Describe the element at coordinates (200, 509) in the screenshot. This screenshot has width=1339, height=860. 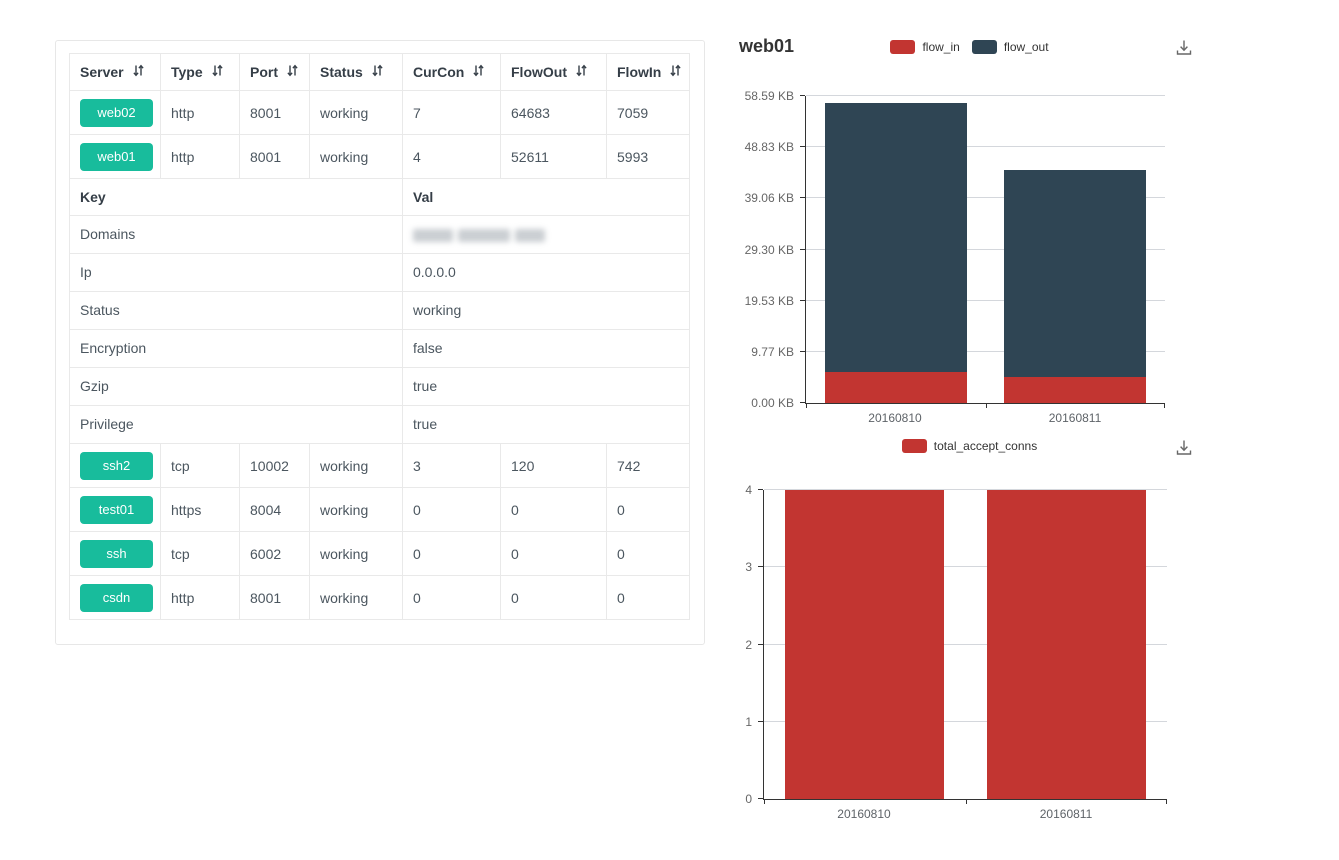
I see `cell-type: https` at that location.